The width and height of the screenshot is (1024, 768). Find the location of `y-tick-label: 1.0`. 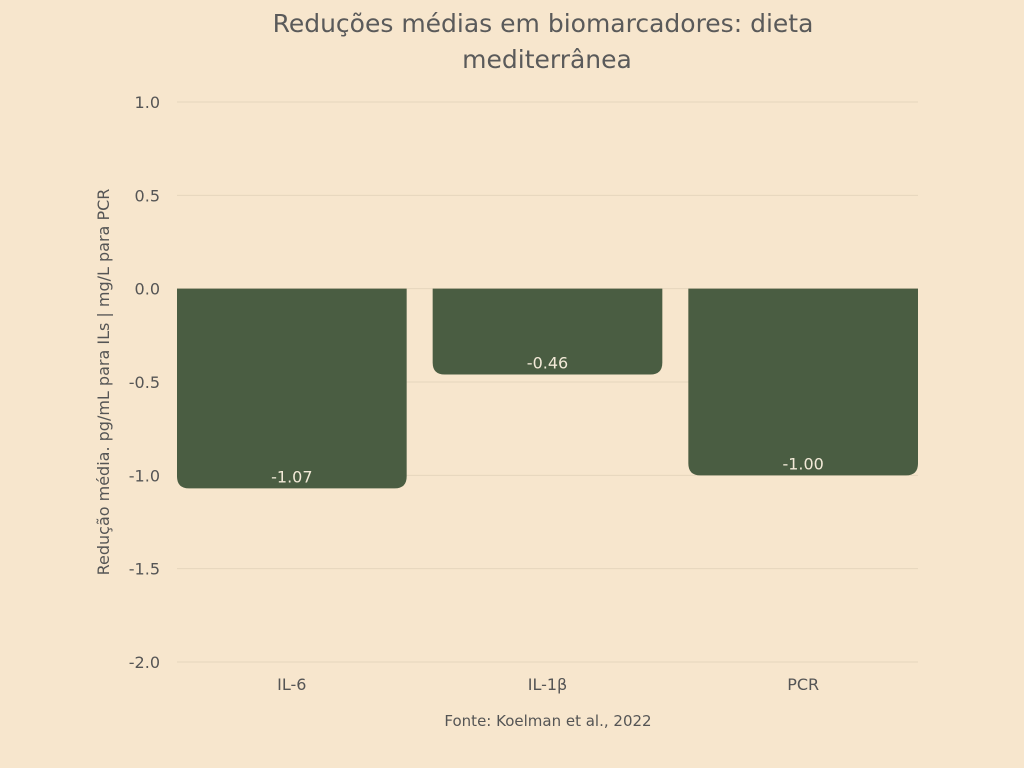

y-tick-label: 1.0 is located at coordinates (147, 102).